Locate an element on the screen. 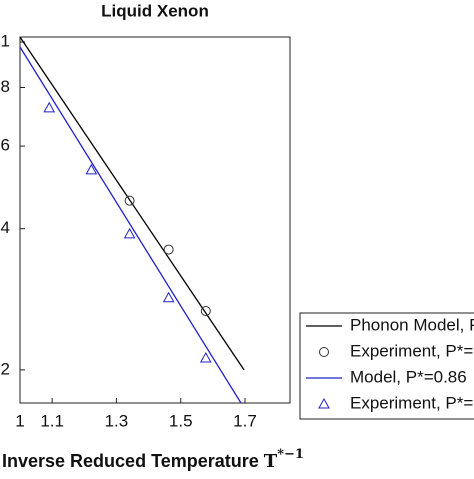  x-tick-label: 1.7 is located at coordinates (245, 420).